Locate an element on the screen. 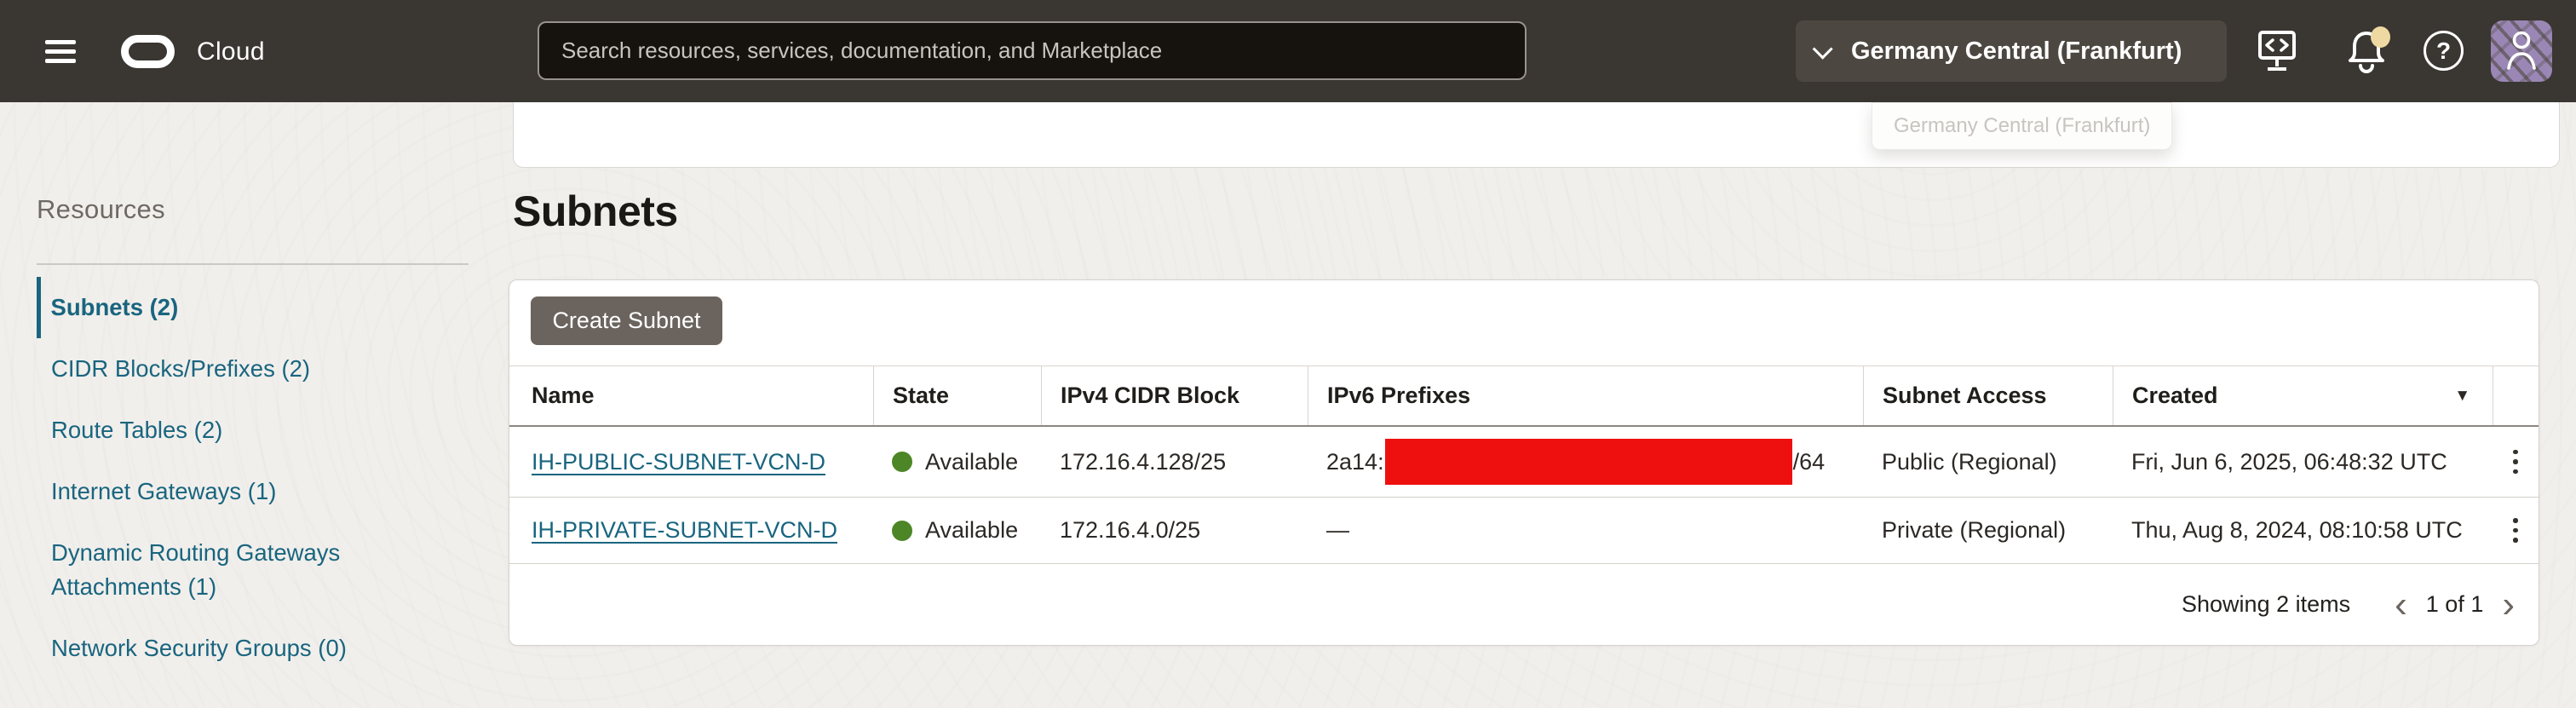 Image resolution: width=2576 pixels, height=708 pixels. region-selector: Germany Central (Frankfurt) is located at coordinates (2012, 51).